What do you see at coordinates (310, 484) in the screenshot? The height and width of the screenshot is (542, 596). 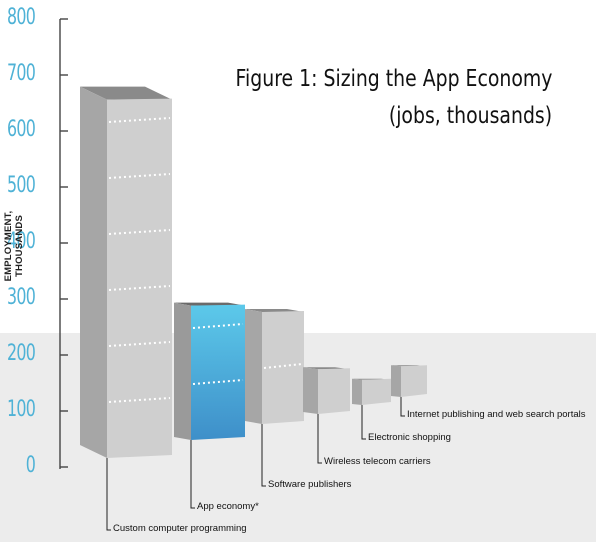 I see `category-label: Software publishers` at bounding box center [310, 484].